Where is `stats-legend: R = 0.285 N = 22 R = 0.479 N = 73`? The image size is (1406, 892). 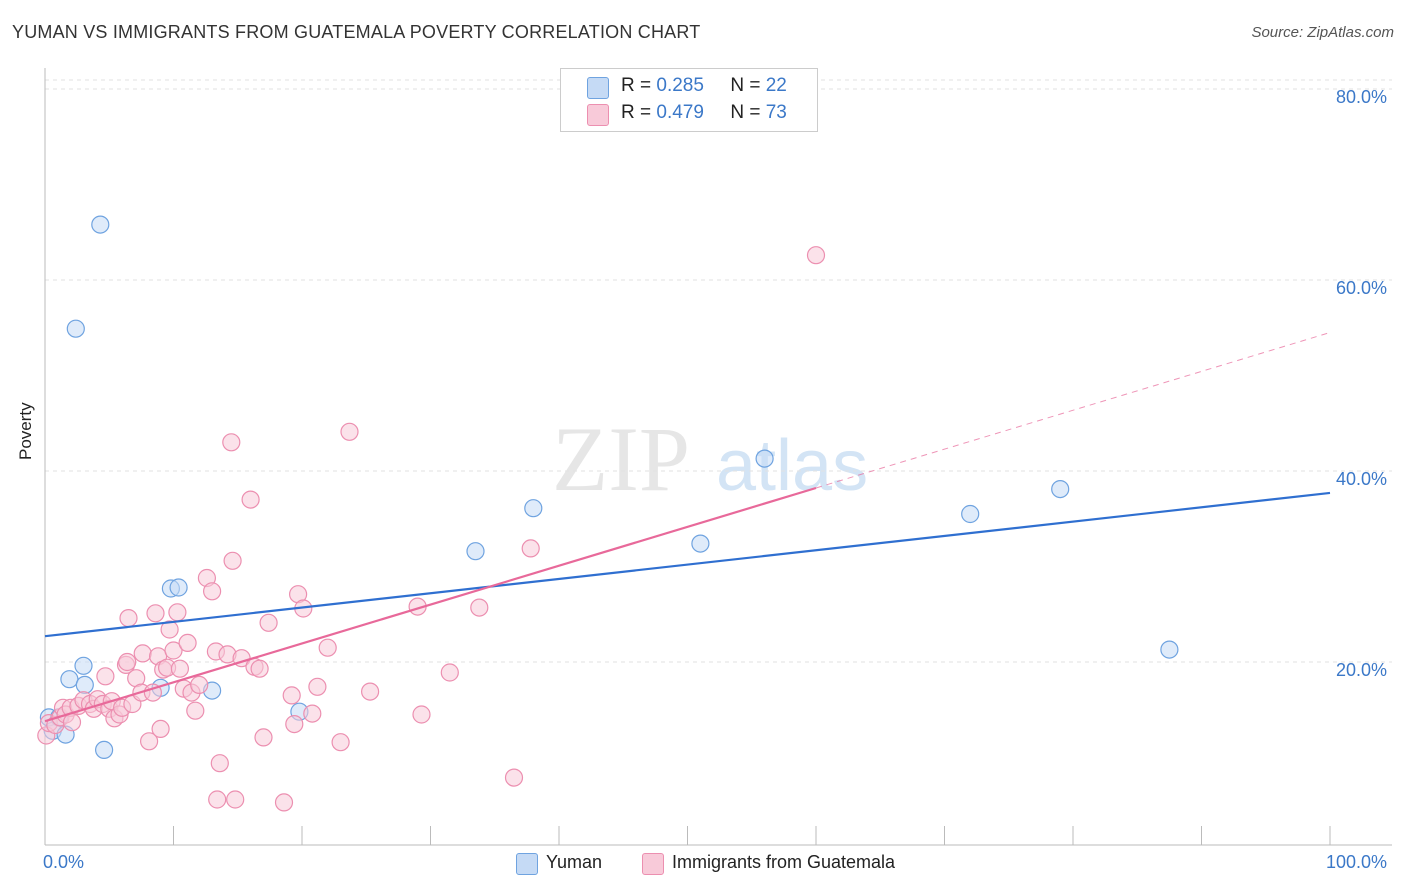 stats-legend: R = 0.285 N = 22 R = 0.479 N = 73 is located at coordinates (689, 100).